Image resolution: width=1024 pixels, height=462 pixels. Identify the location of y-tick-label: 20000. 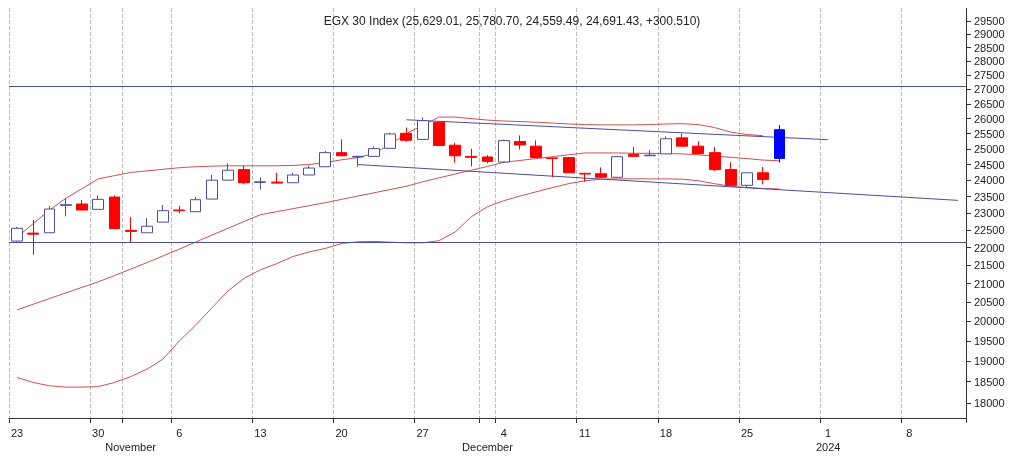
(989, 321).